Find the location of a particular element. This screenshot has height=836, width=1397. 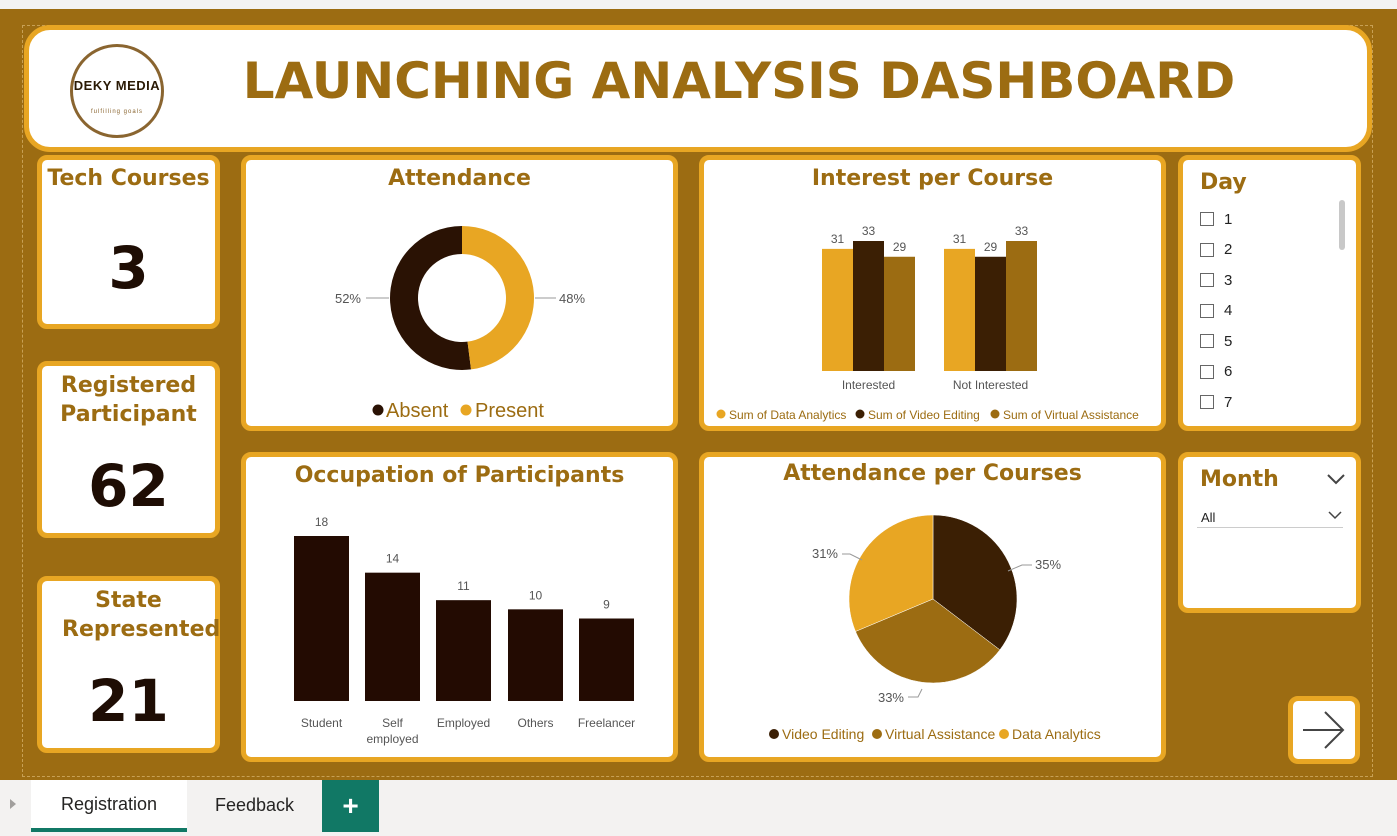

chart-title: Attendance per Courses is located at coordinates (932, 473).